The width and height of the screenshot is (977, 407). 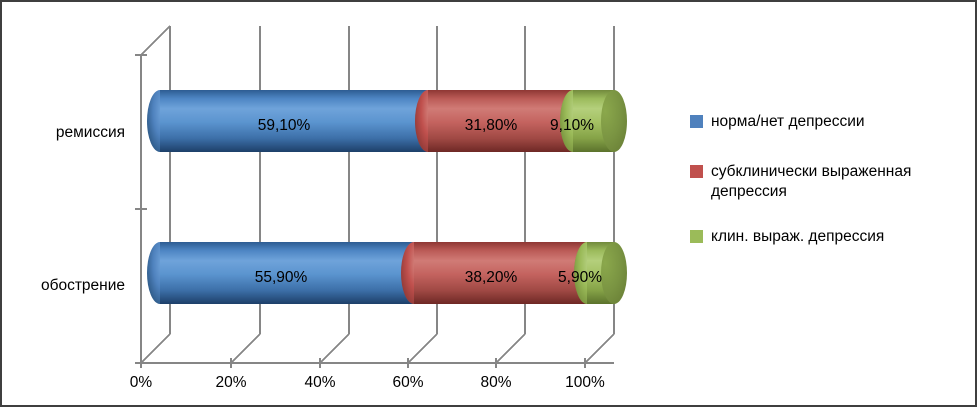 What do you see at coordinates (491, 277) in the screenshot?
I see `data-label-exacerbation-subclinical: 38,20%` at bounding box center [491, 277].